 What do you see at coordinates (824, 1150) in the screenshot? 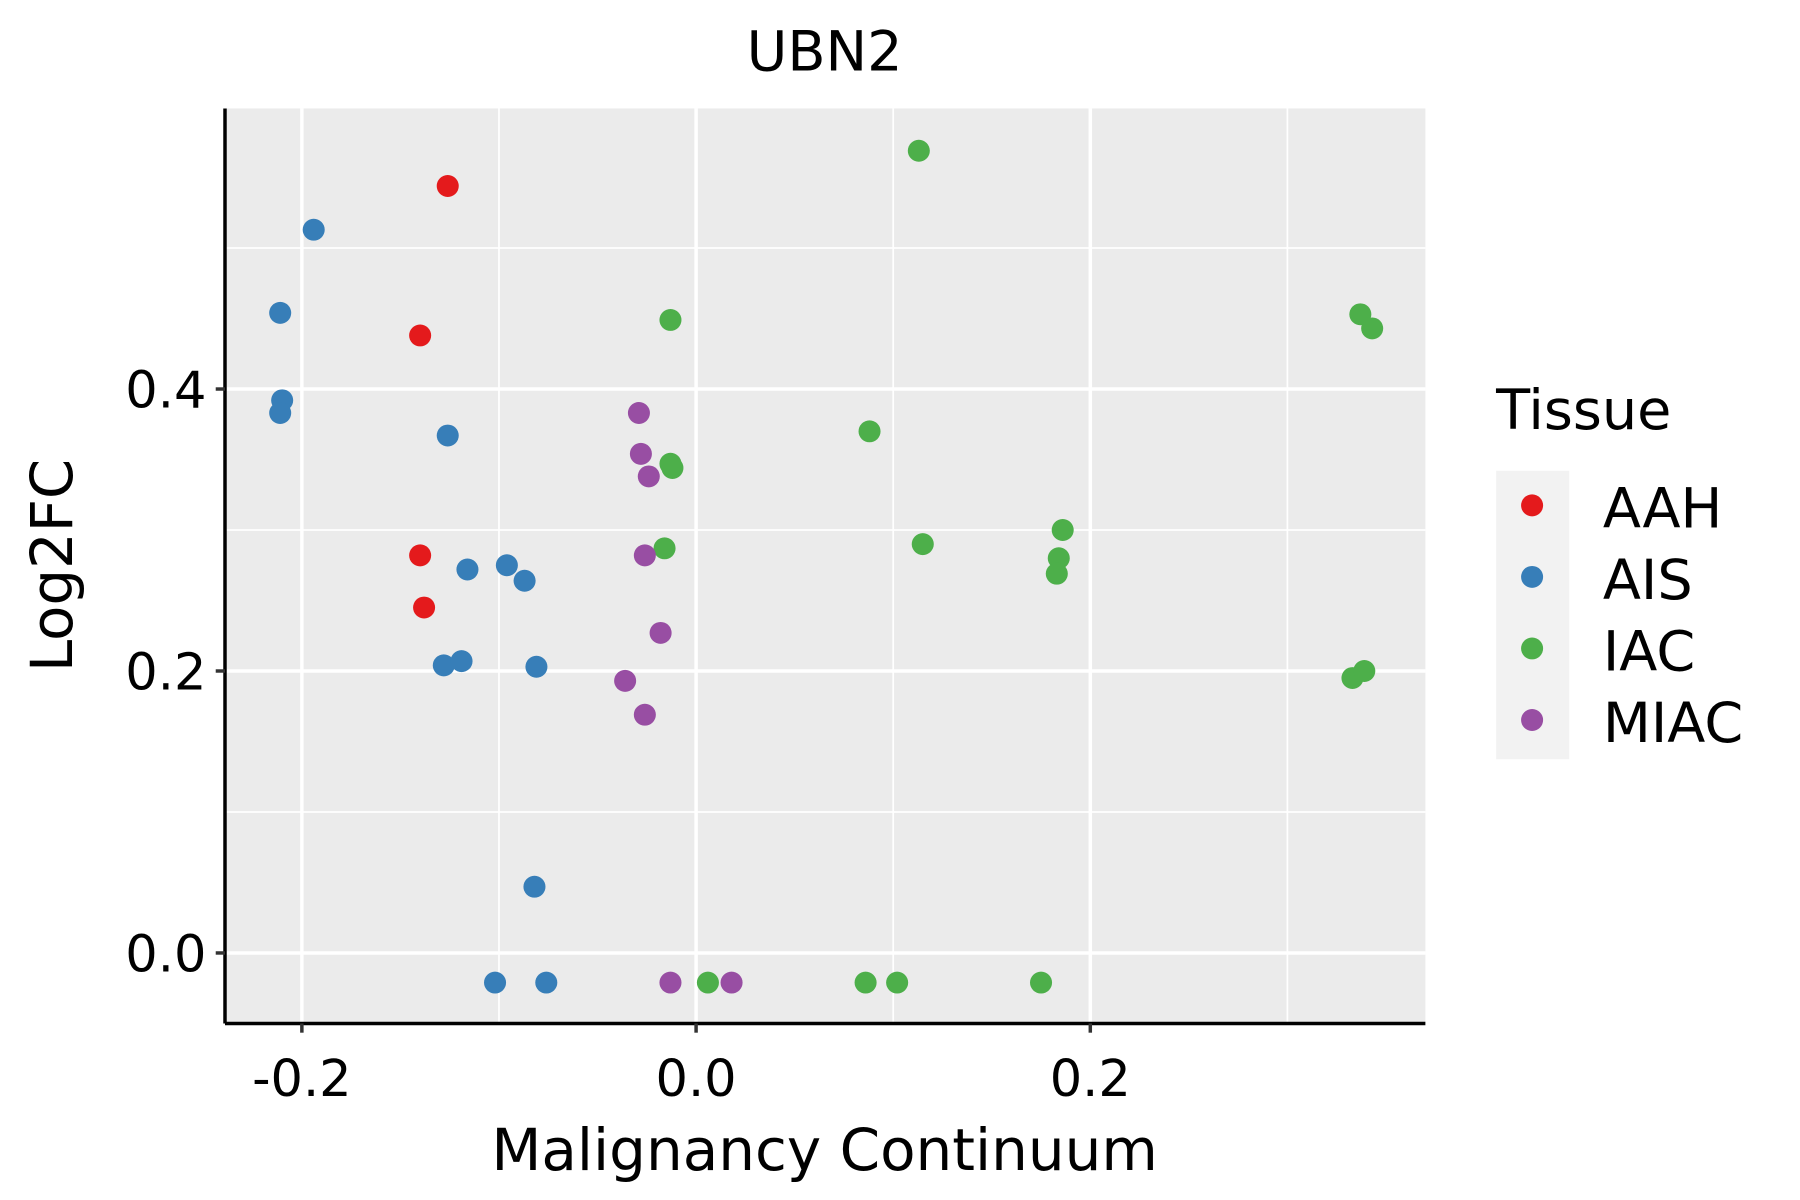
I see `x-axis-title: Malignancy Continuum` at bounding box center [824, 1150].